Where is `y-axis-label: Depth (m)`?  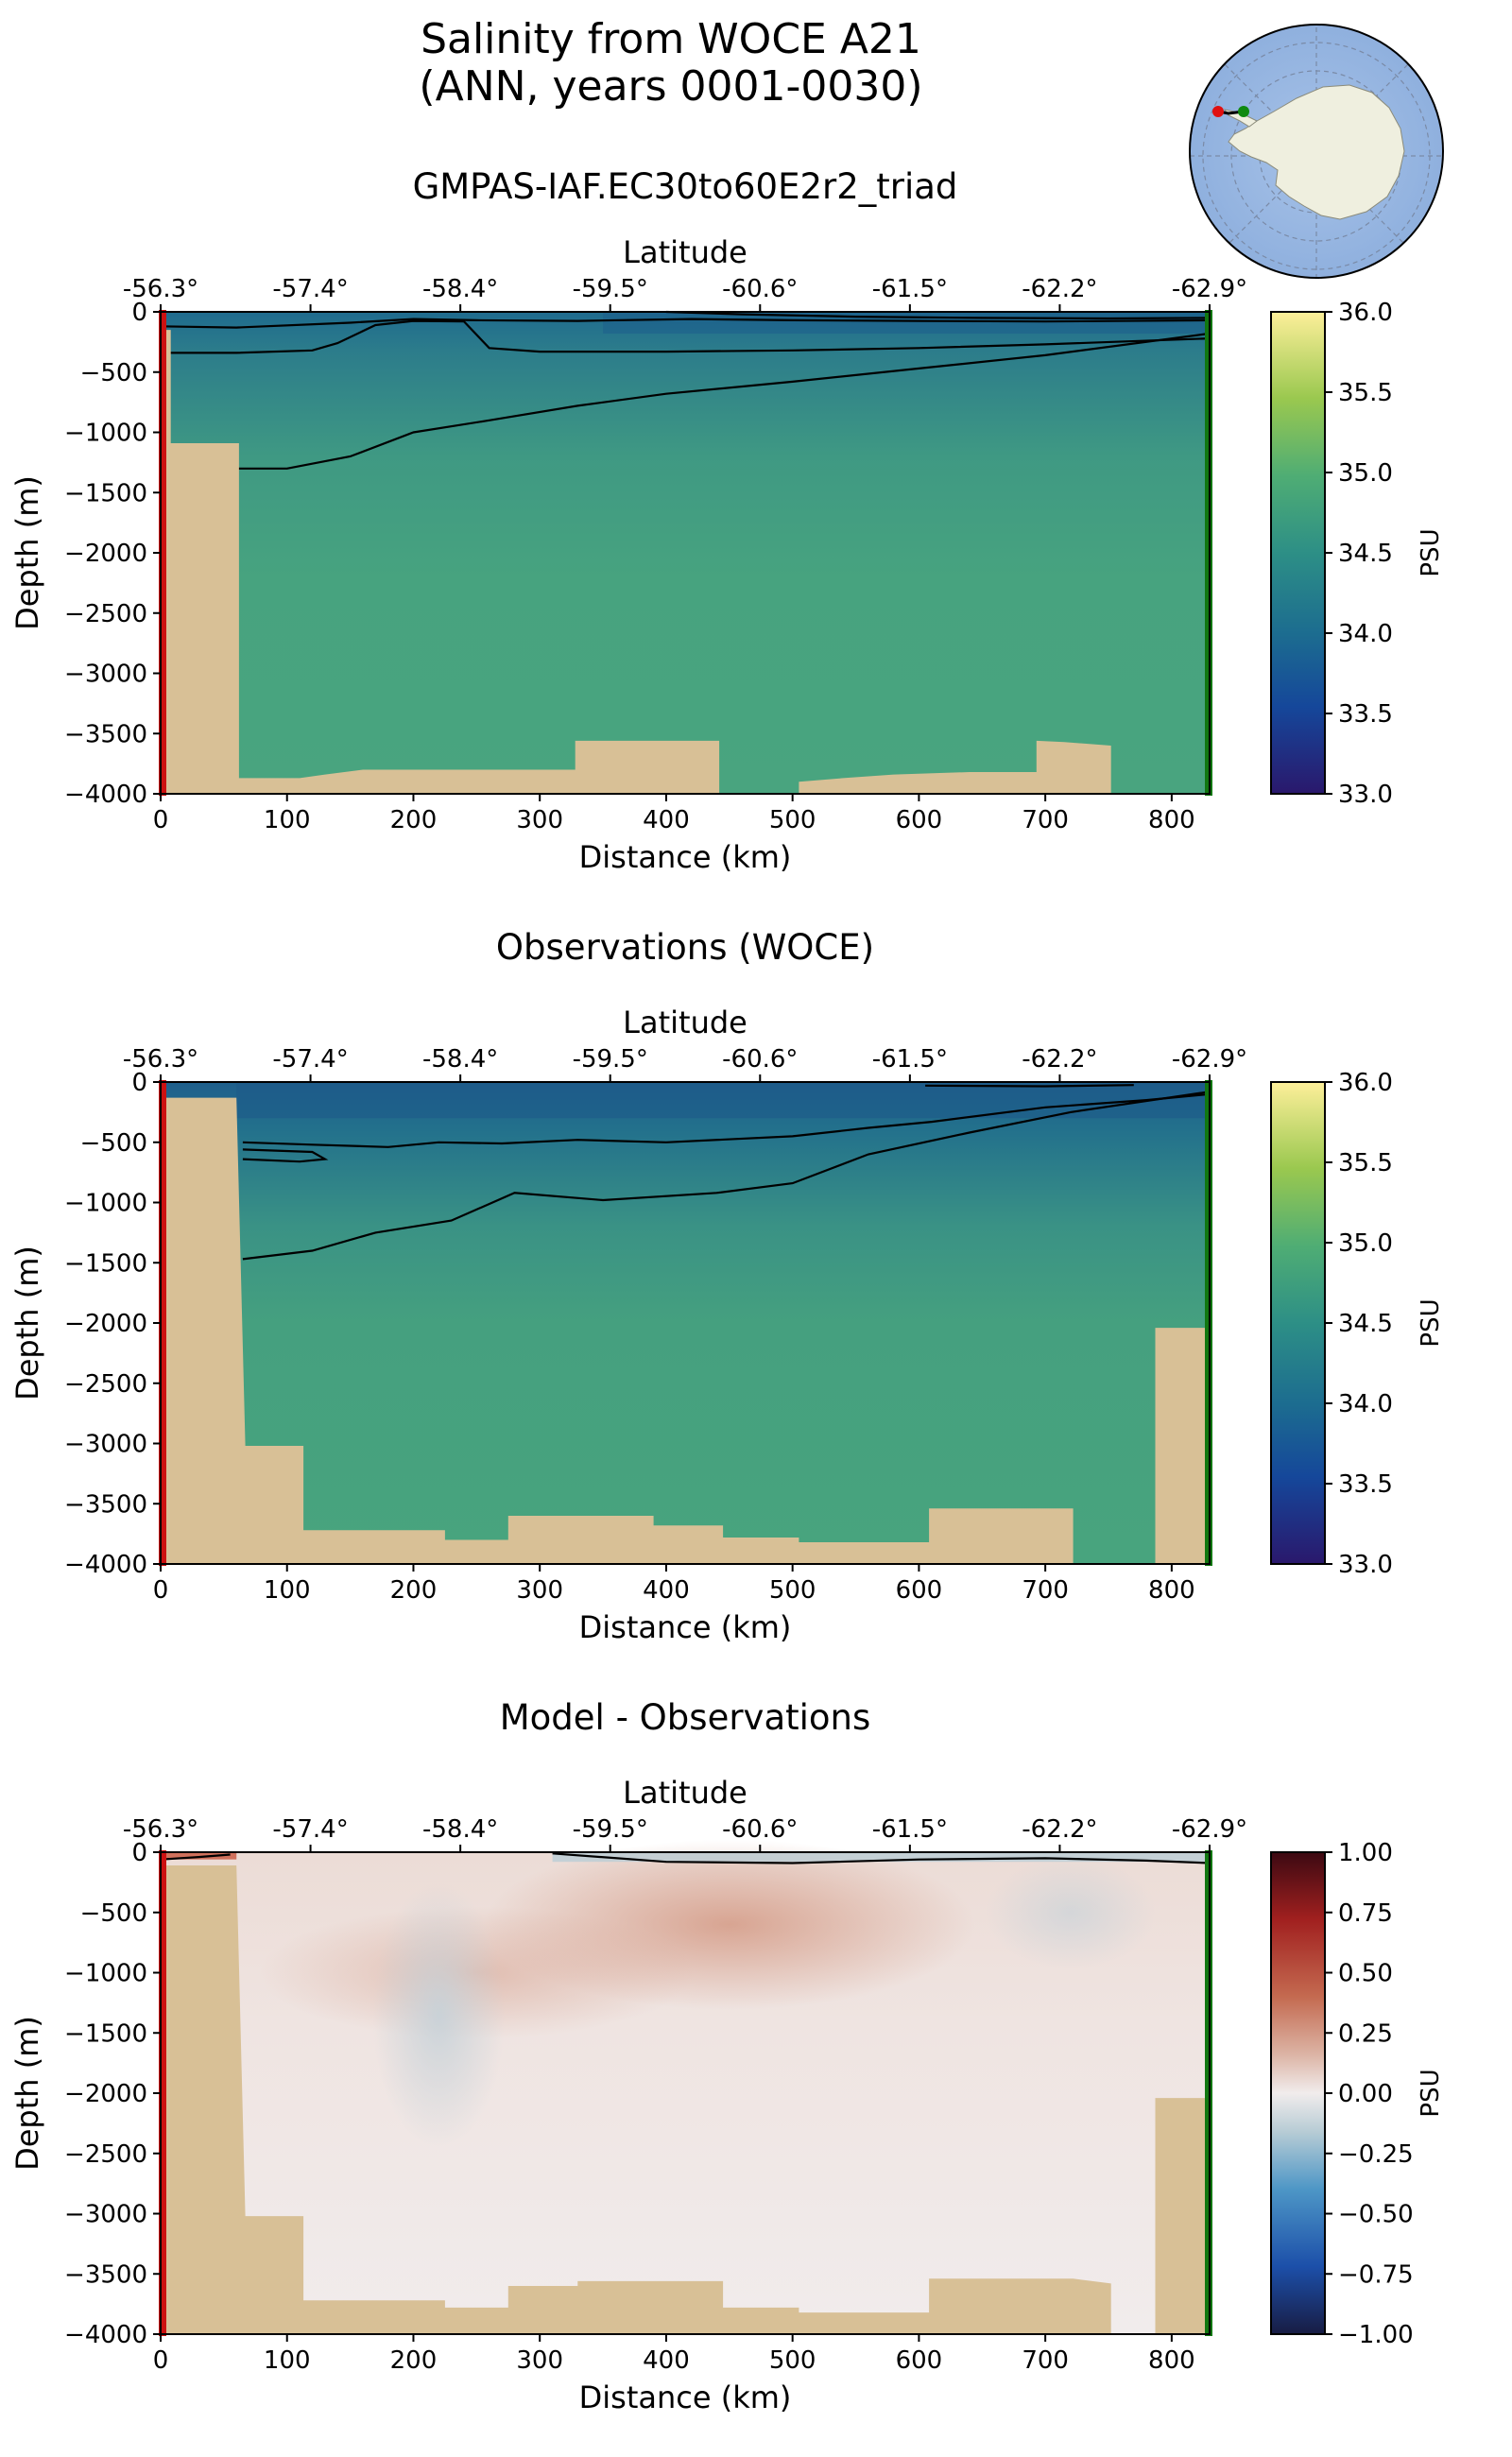 y-axis-label: Depth (m) is located at coordinates (27, 1323).